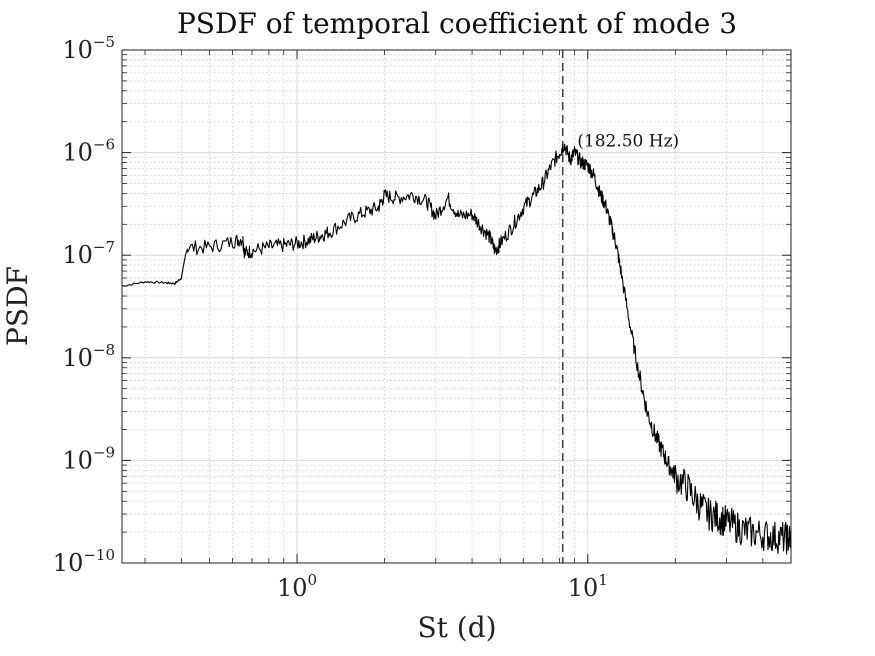 Image resolution: width=875 pixels, height=656 pixels. Describe the element at coordinates (84, 561) in the screenshot. I see `y-tick-label: 10⁻¹⁰` at that location.